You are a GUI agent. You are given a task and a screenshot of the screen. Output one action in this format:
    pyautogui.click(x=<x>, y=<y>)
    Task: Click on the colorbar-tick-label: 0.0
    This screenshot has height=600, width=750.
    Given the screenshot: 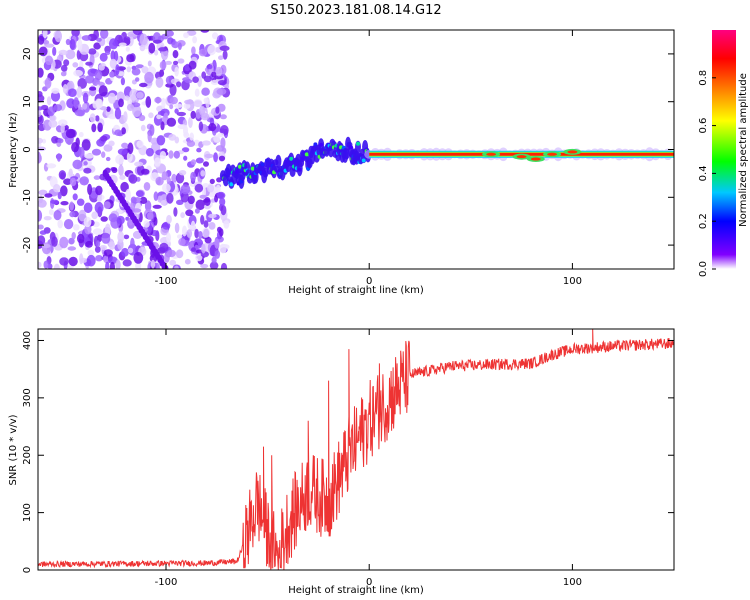 What is the action you would take?
    pyautogui.click(x=703, y=269)
    